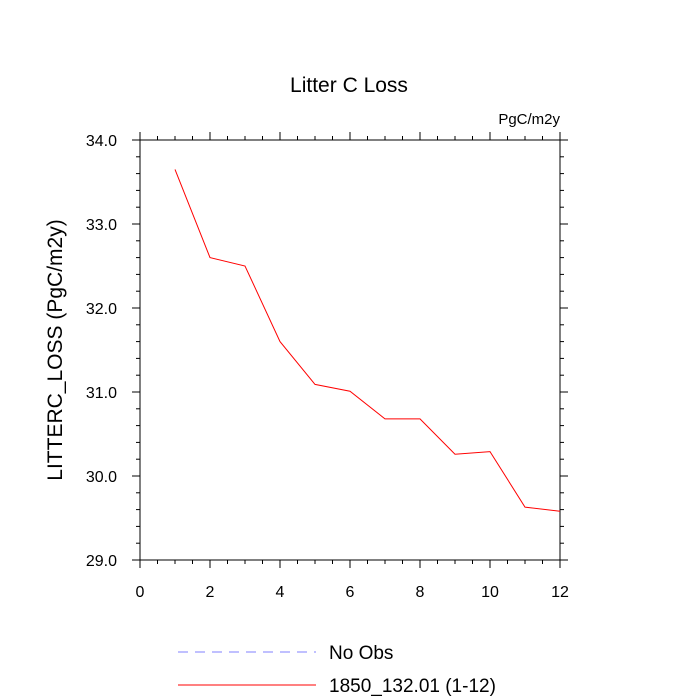 This screenshot has width=700, height=700. I want to click on y-tick-label: 30.0, so click(101, 477).